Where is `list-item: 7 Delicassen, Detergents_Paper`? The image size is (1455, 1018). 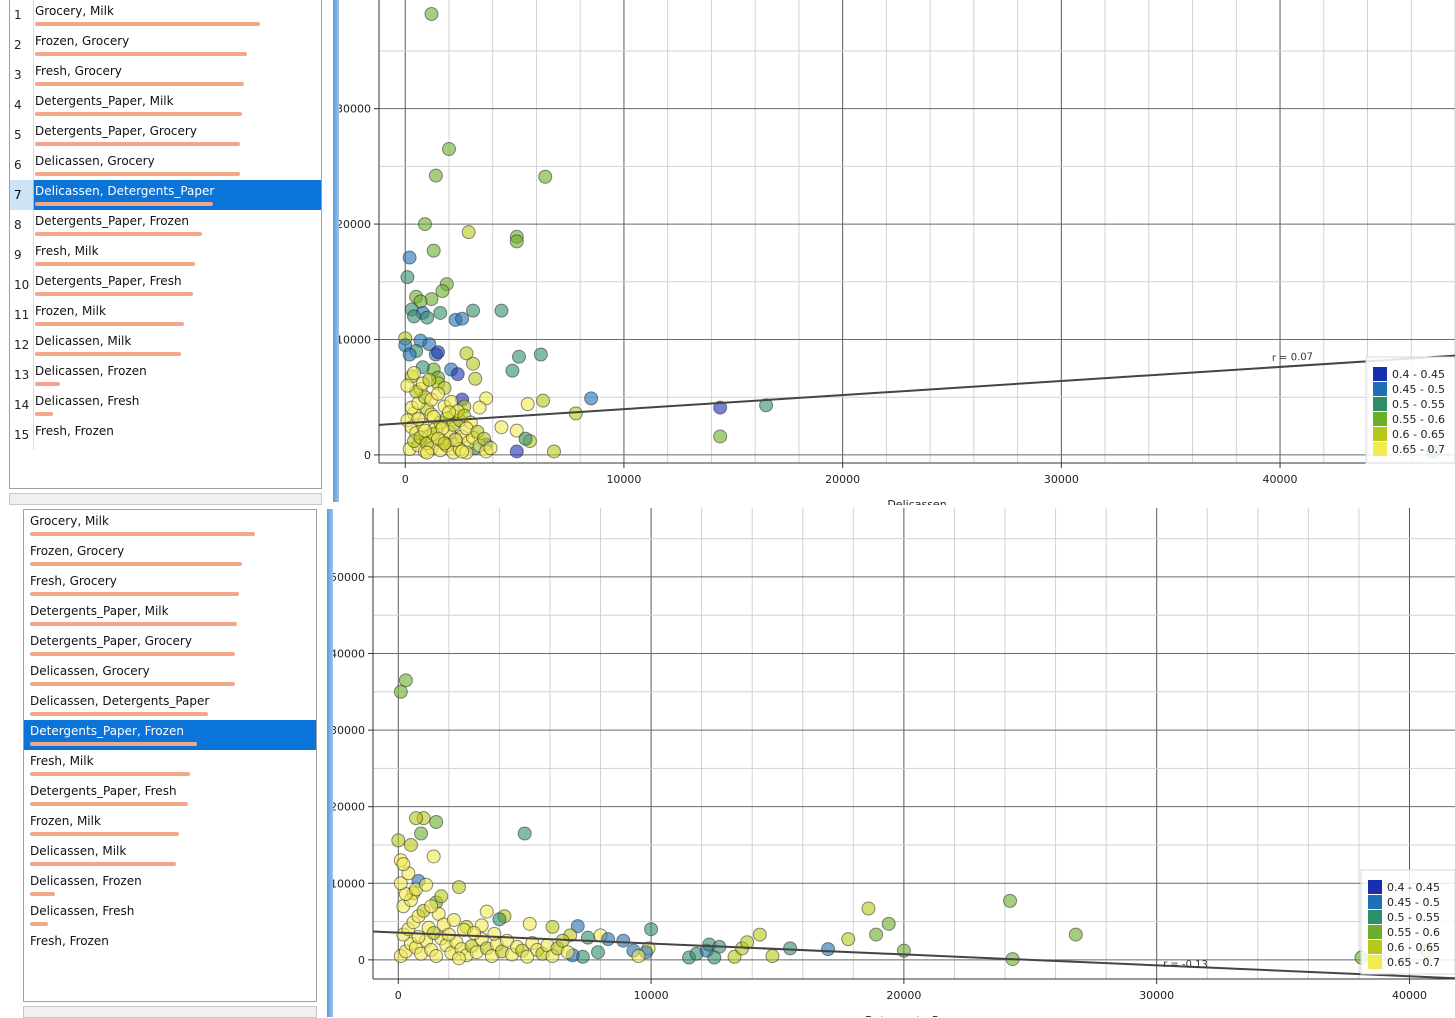 list-item: 7 Delicassen, Detergents_Paper is located at coordinates (165, 195).